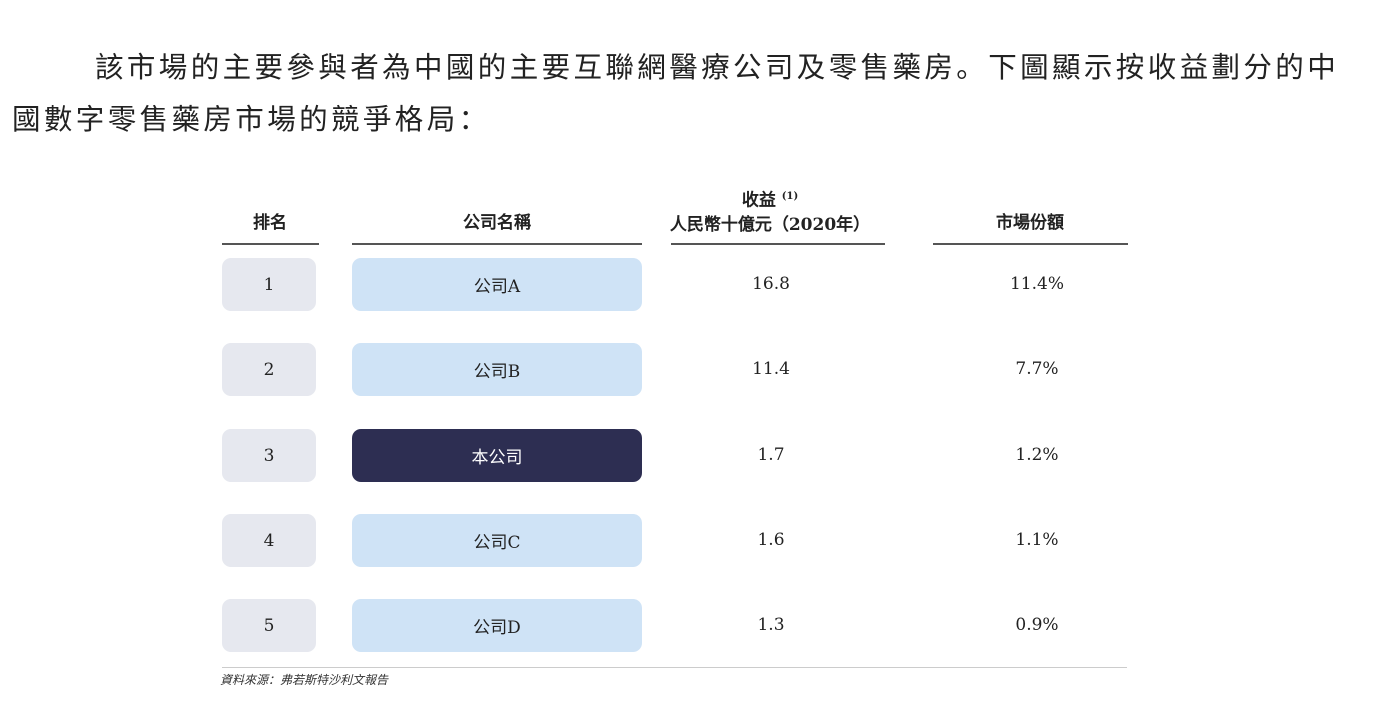  Describe the element at coordinates (269, 284) in the screenshot. I see `rank-cell: 1` at that location.